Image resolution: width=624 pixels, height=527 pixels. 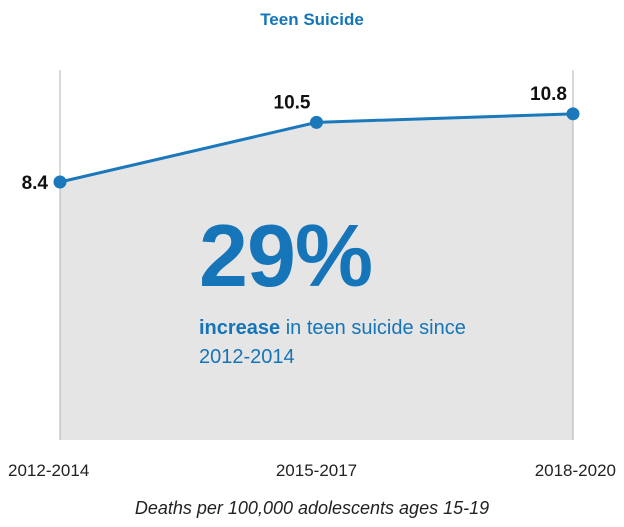 What do you see at coordinates (35, 183) in the screenshot?
I see `data-label-2012-2014: 8.4` at bounding box center [35, 183].